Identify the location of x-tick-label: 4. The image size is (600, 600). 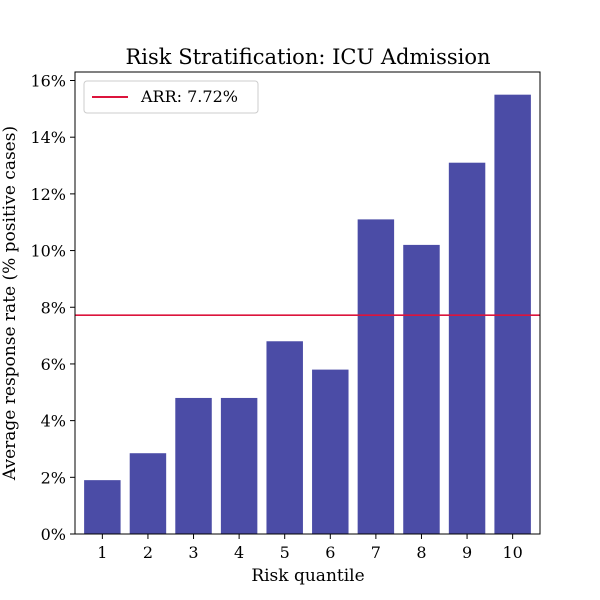
(239, 552).